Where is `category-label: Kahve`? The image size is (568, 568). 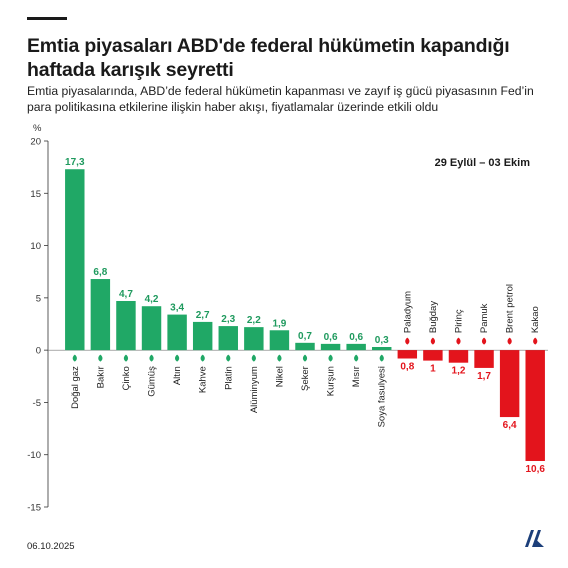
category-label: Kahve is located at coordinates (203, 379).